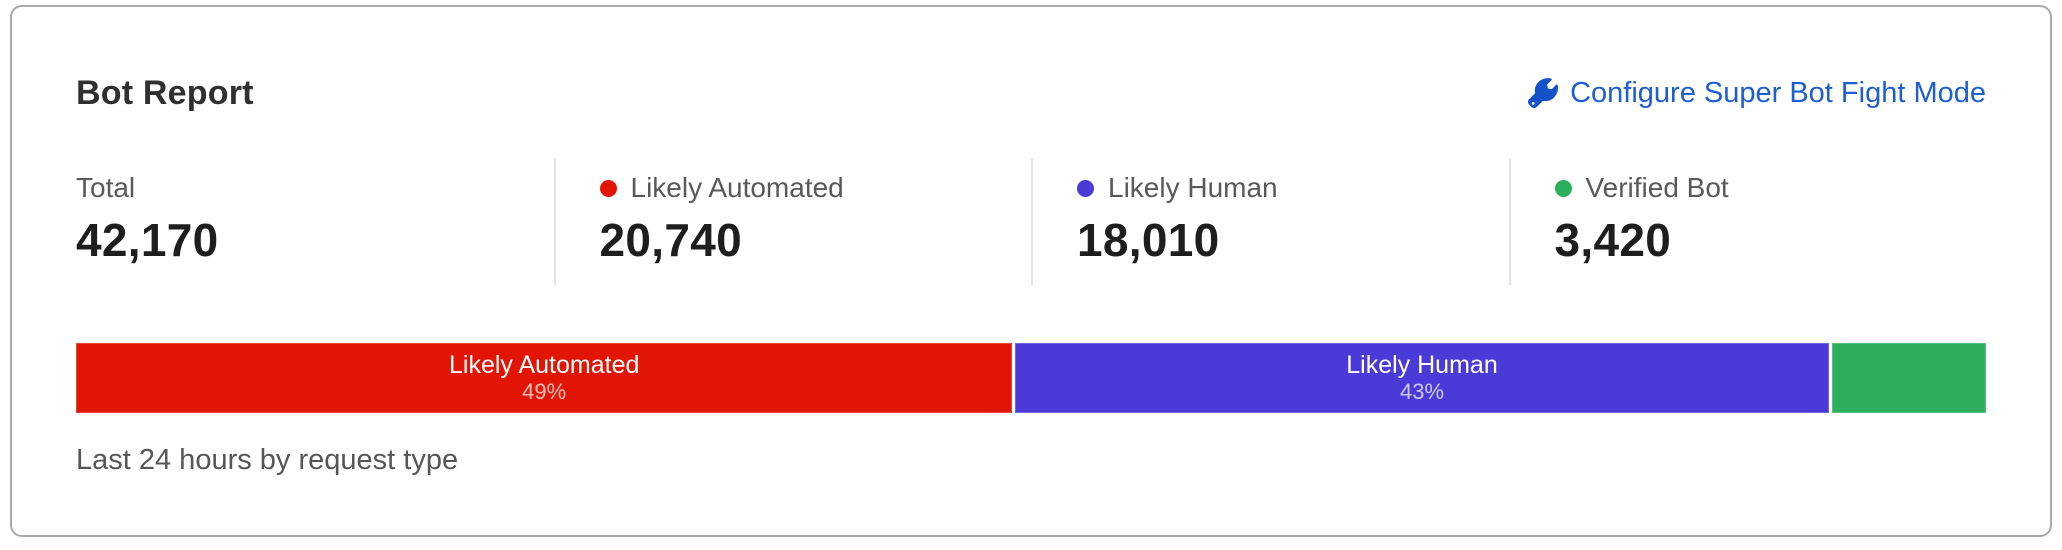 The image size is (2062, 550). I want to click on stat-likely-automated: Likely Automated 20,740, so click(792, 222).